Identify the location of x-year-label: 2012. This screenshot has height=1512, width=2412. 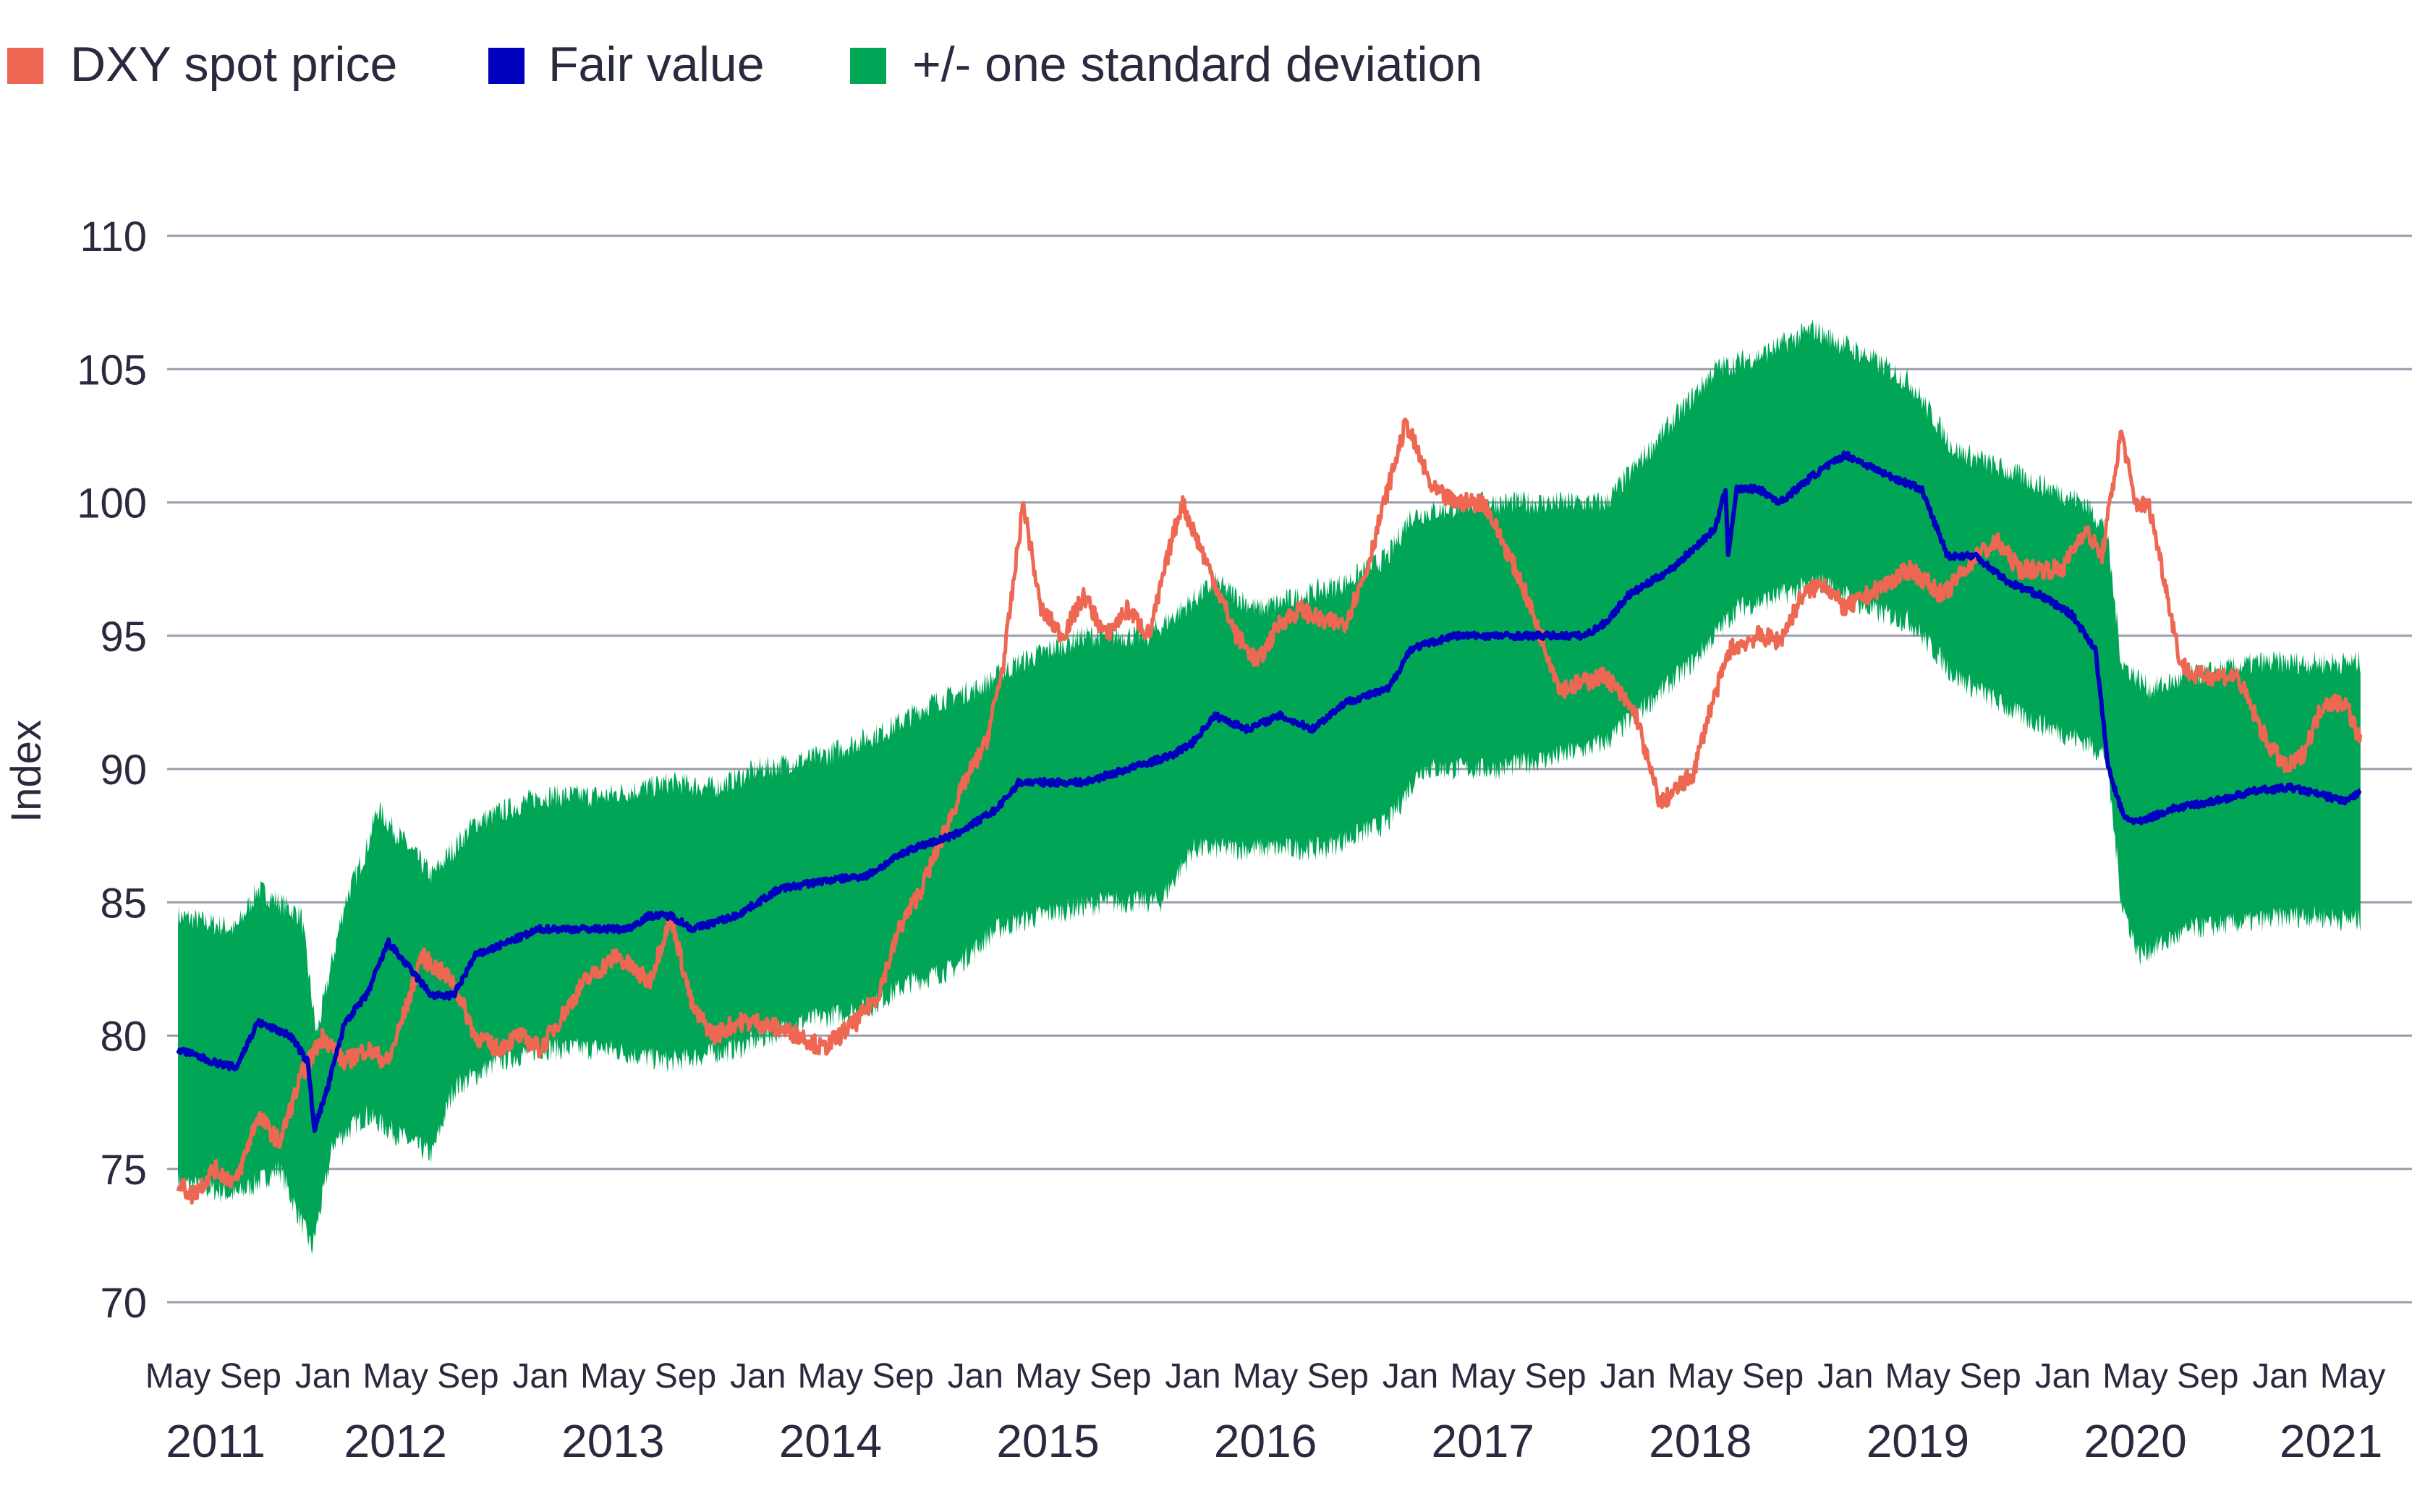
(395, 1441).